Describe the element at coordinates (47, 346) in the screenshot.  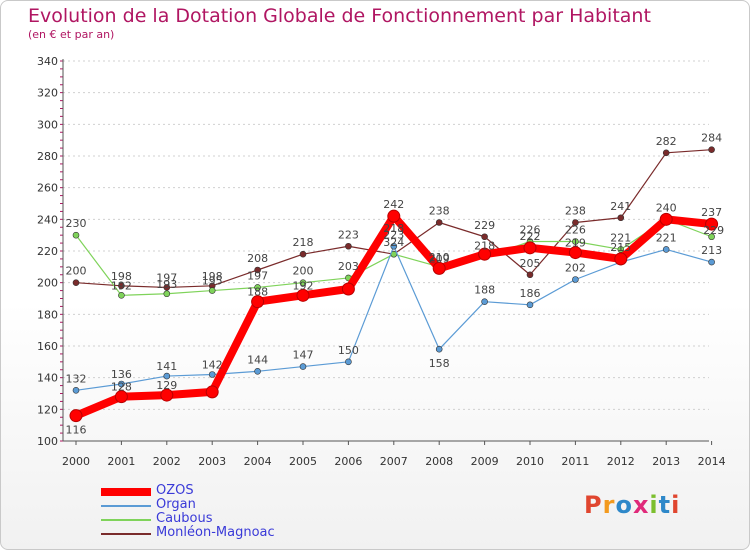
I see `y-tick-label: 160` at that location.